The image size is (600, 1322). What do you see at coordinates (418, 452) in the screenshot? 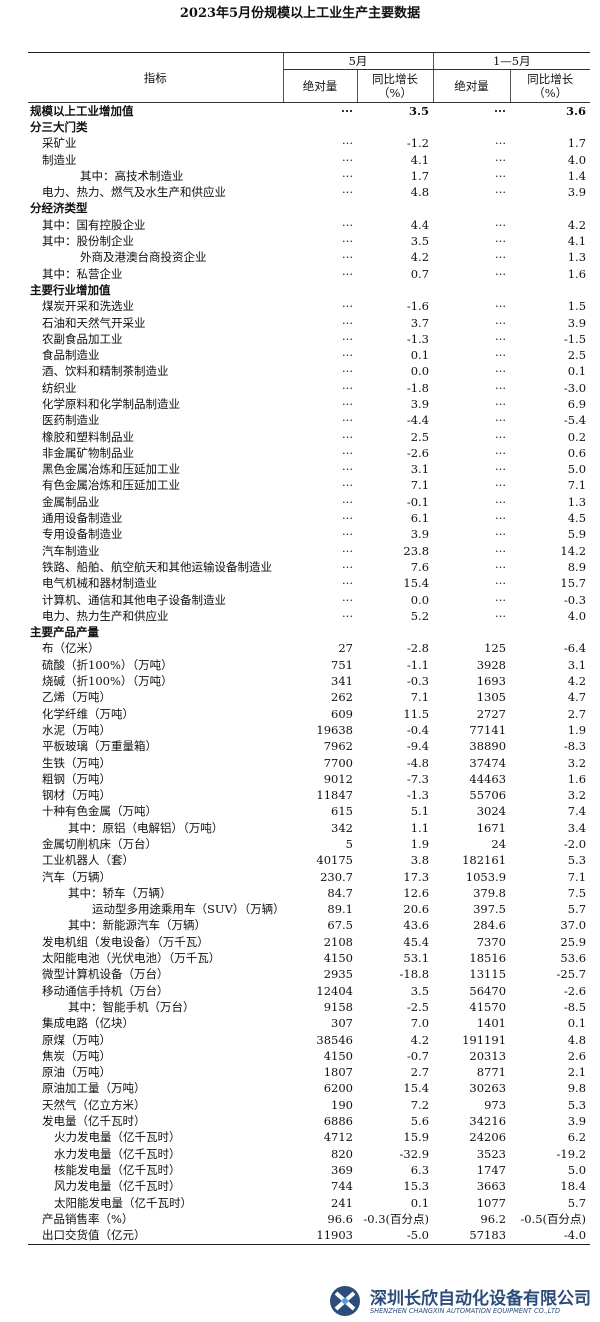
I see `value-cell: -2.6` at bounding box center [418, 452].